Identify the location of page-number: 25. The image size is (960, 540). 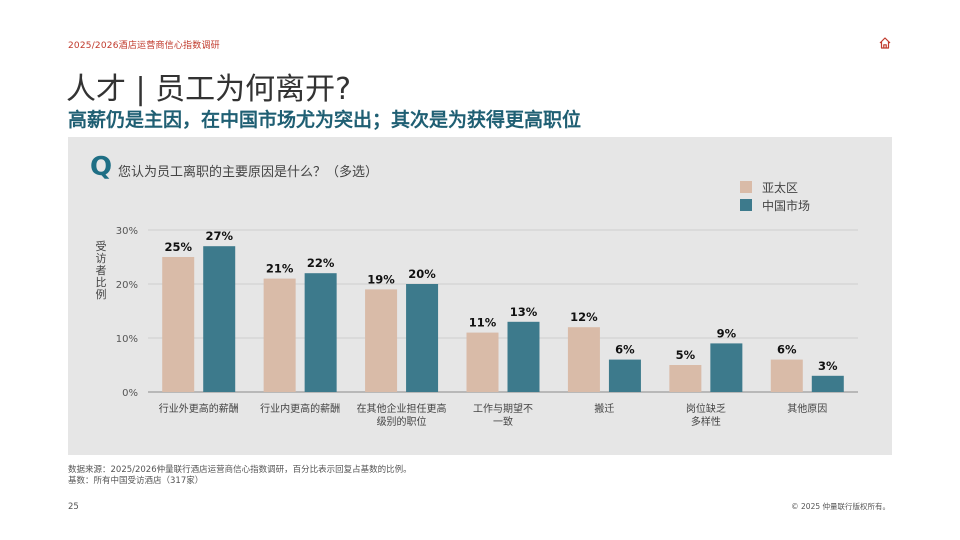
(73, 507).